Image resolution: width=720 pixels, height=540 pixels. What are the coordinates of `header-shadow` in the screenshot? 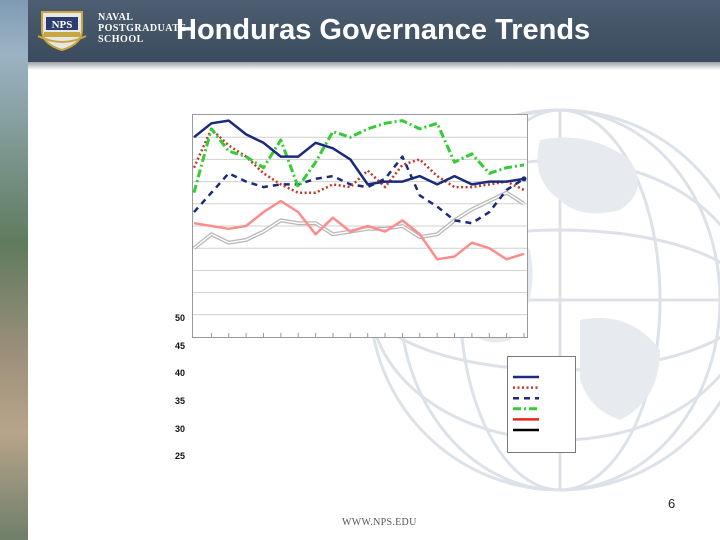 It's located at (374, 66).